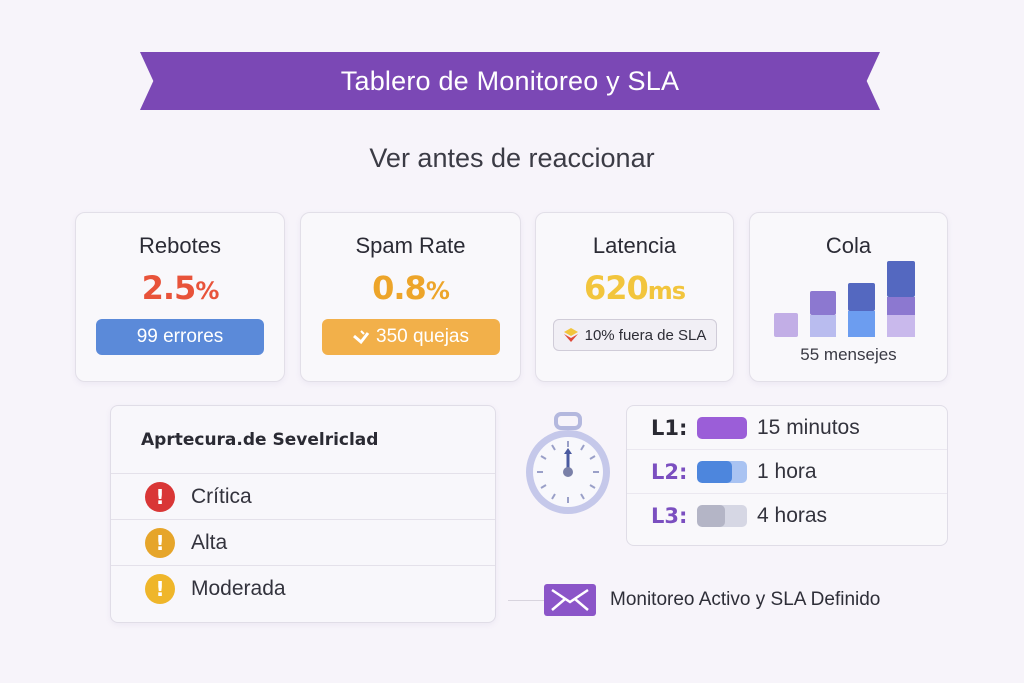 The image size is (1024, 683). What do you see at coordinates (411, 288) in the screenshot?
I see `card-value: 0.8%` at bounding box center [411, 288].